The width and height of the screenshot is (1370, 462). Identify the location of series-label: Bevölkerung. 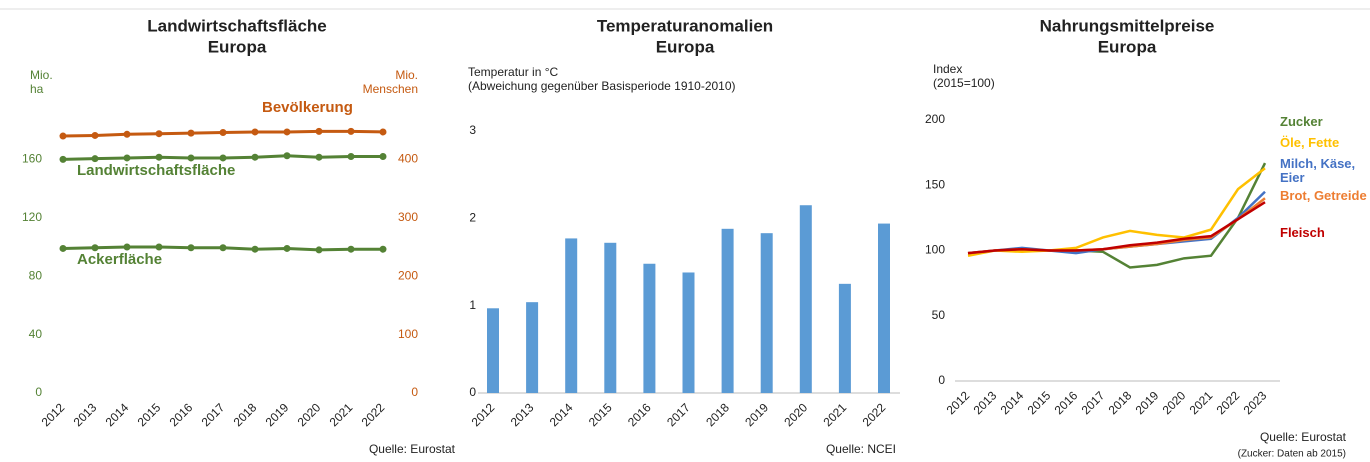
(307, 107).